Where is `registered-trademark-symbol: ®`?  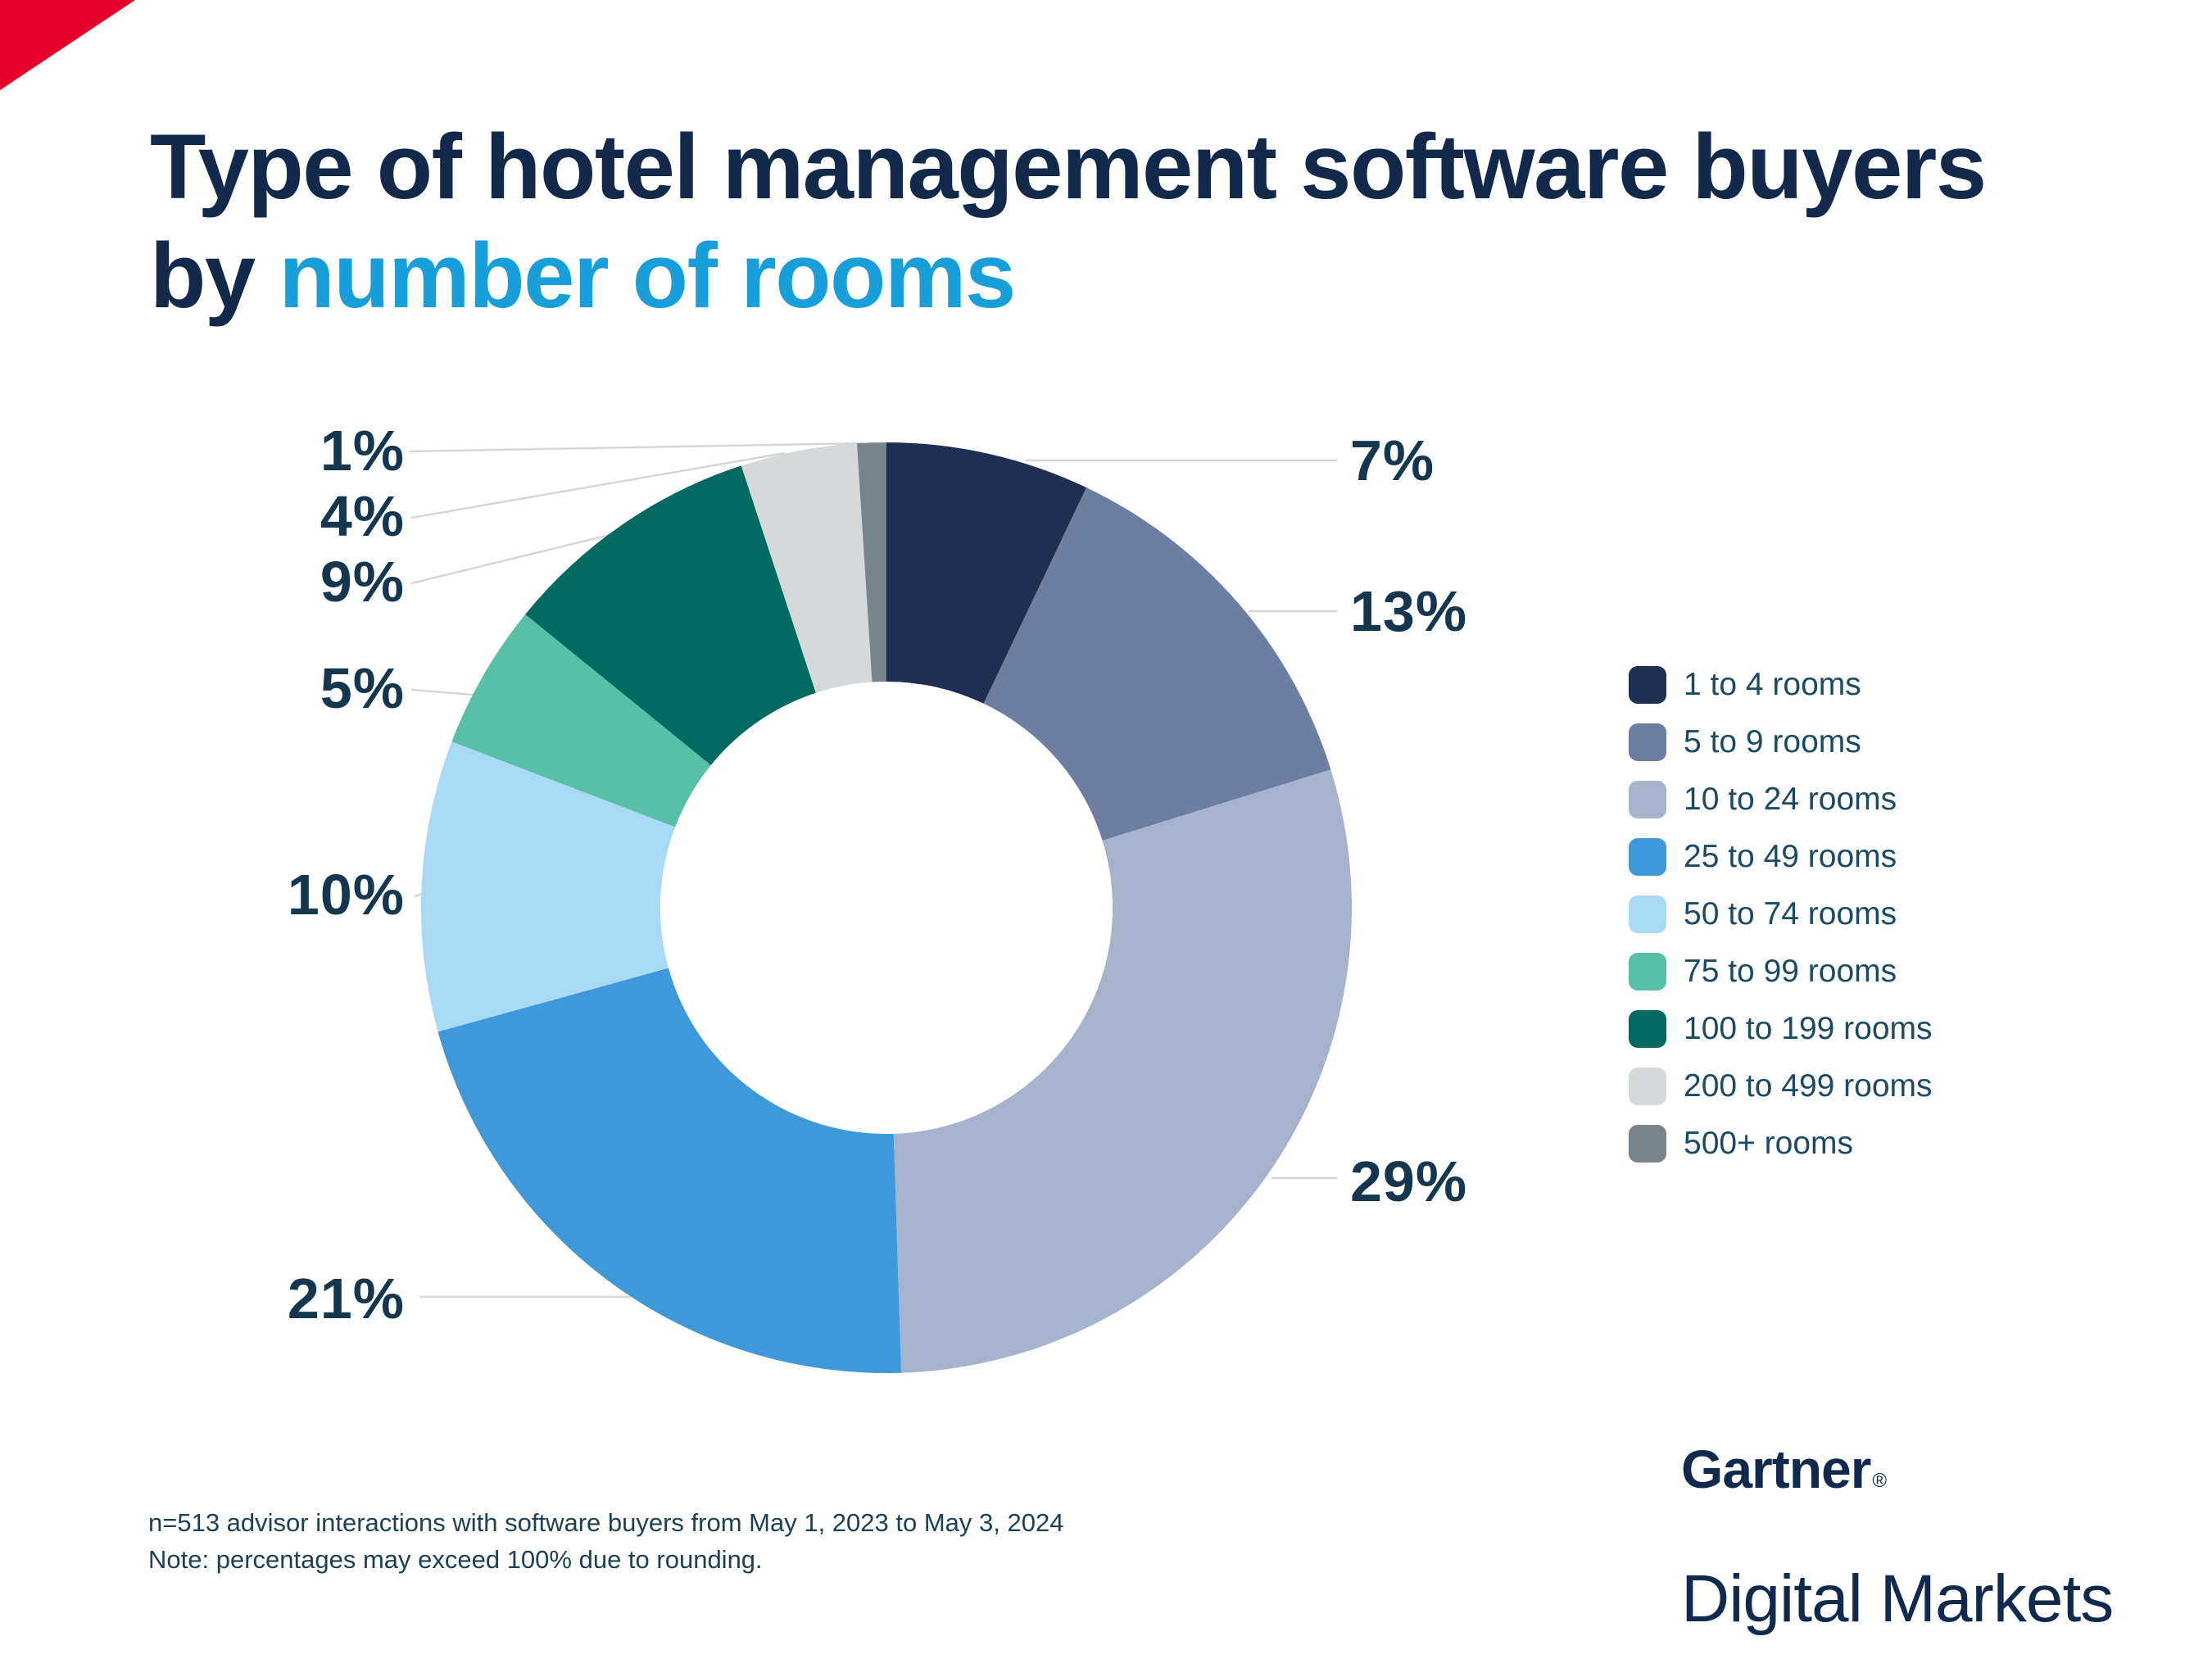 registered-trademark-symbol: ® is located at coordinates (1879, 1481).